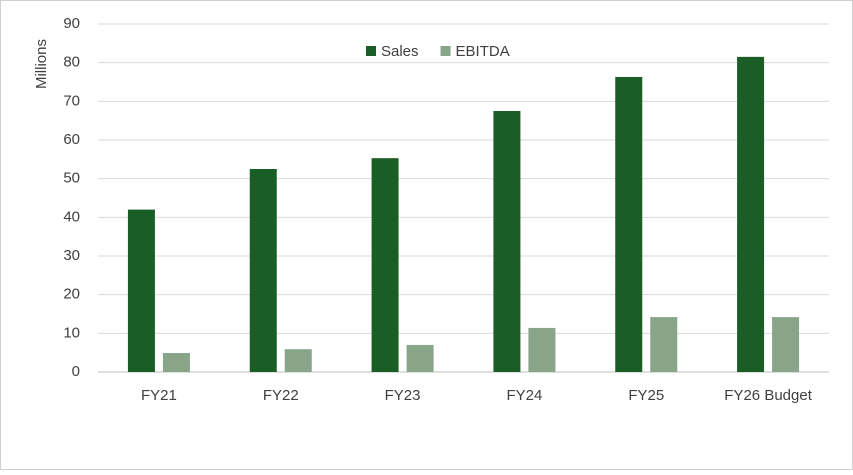  I want to click on y-tick-label: 60, so click(71, 139).